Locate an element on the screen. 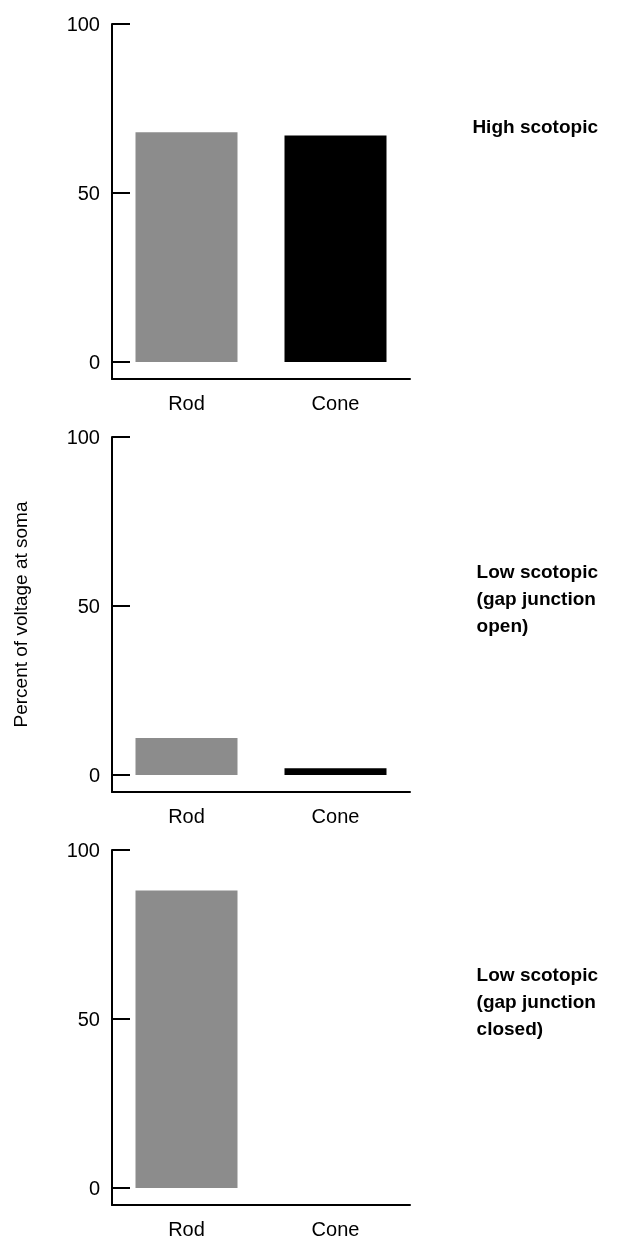 The image size is (626, 1239). text: Low scotopic (gap junction closed) is located at coordinates (537, 1001).